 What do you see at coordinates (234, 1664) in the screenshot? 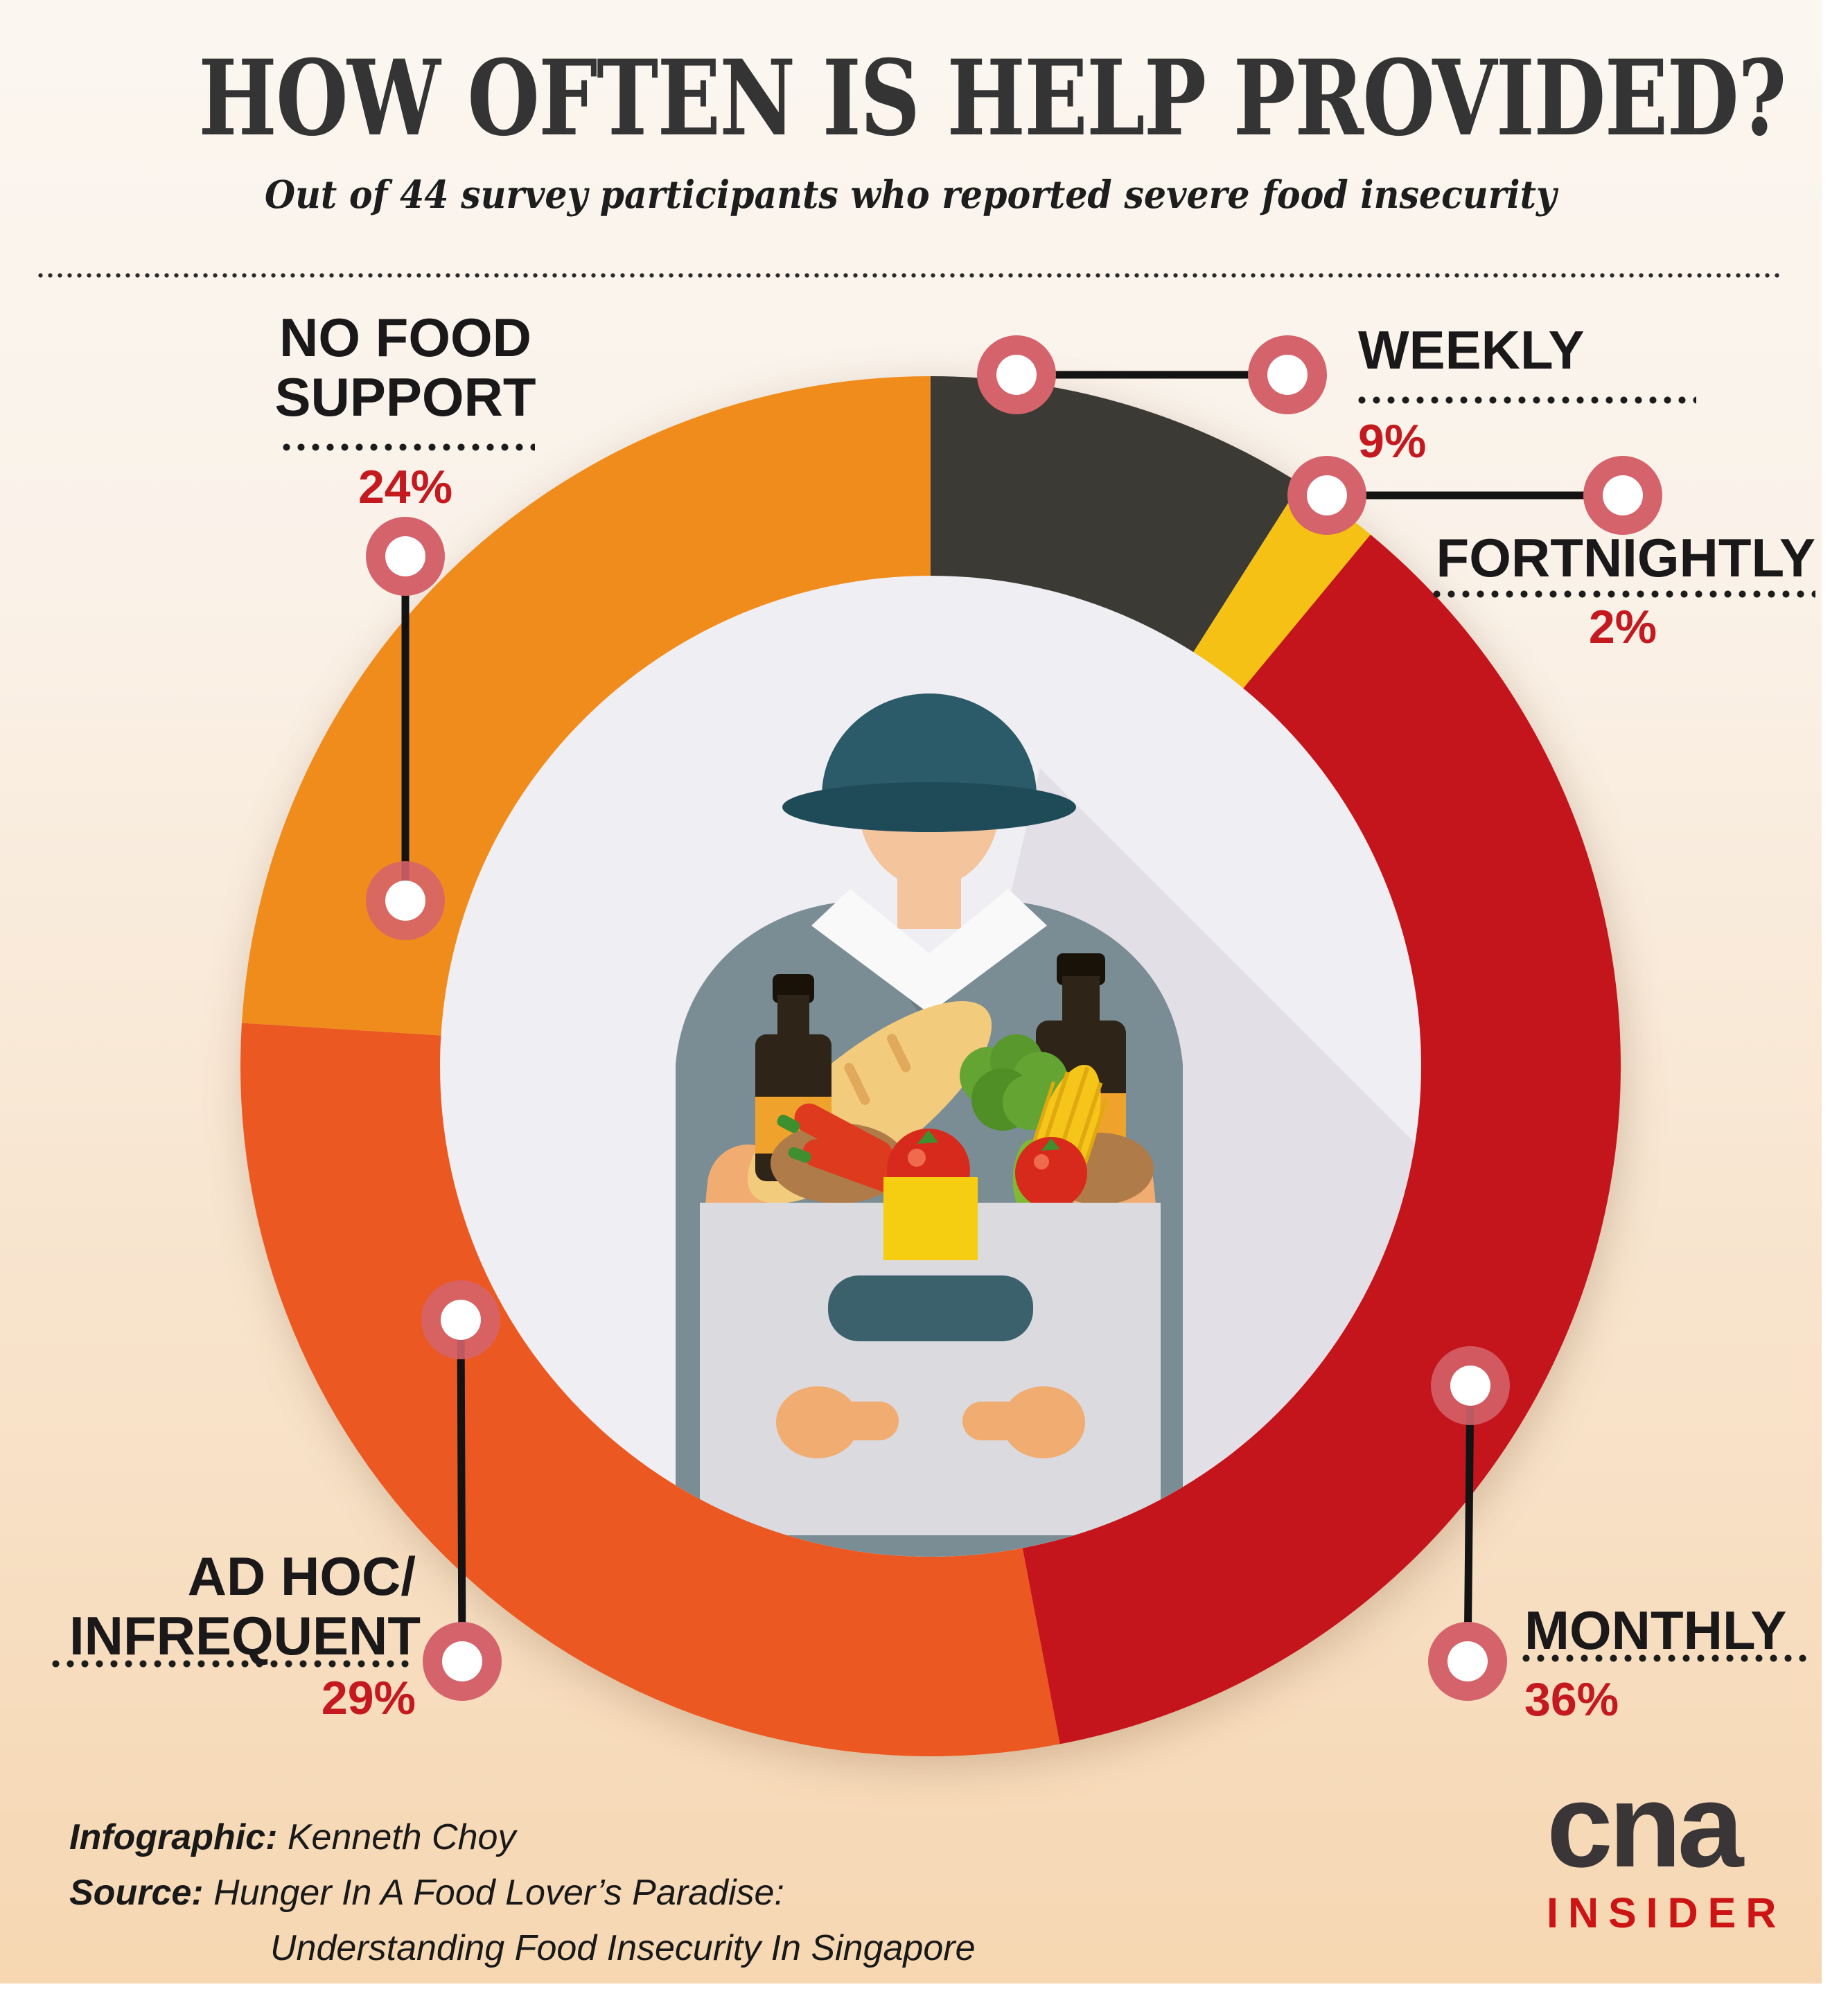
I see `label-ad-hoc-dots` at bounding box center [234, 1664].